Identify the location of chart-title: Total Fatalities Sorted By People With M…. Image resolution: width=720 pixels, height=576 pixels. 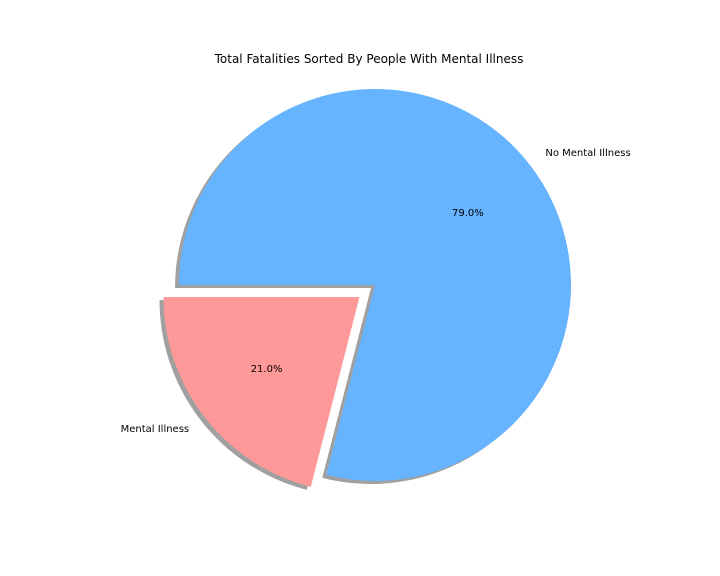
(369, 59).